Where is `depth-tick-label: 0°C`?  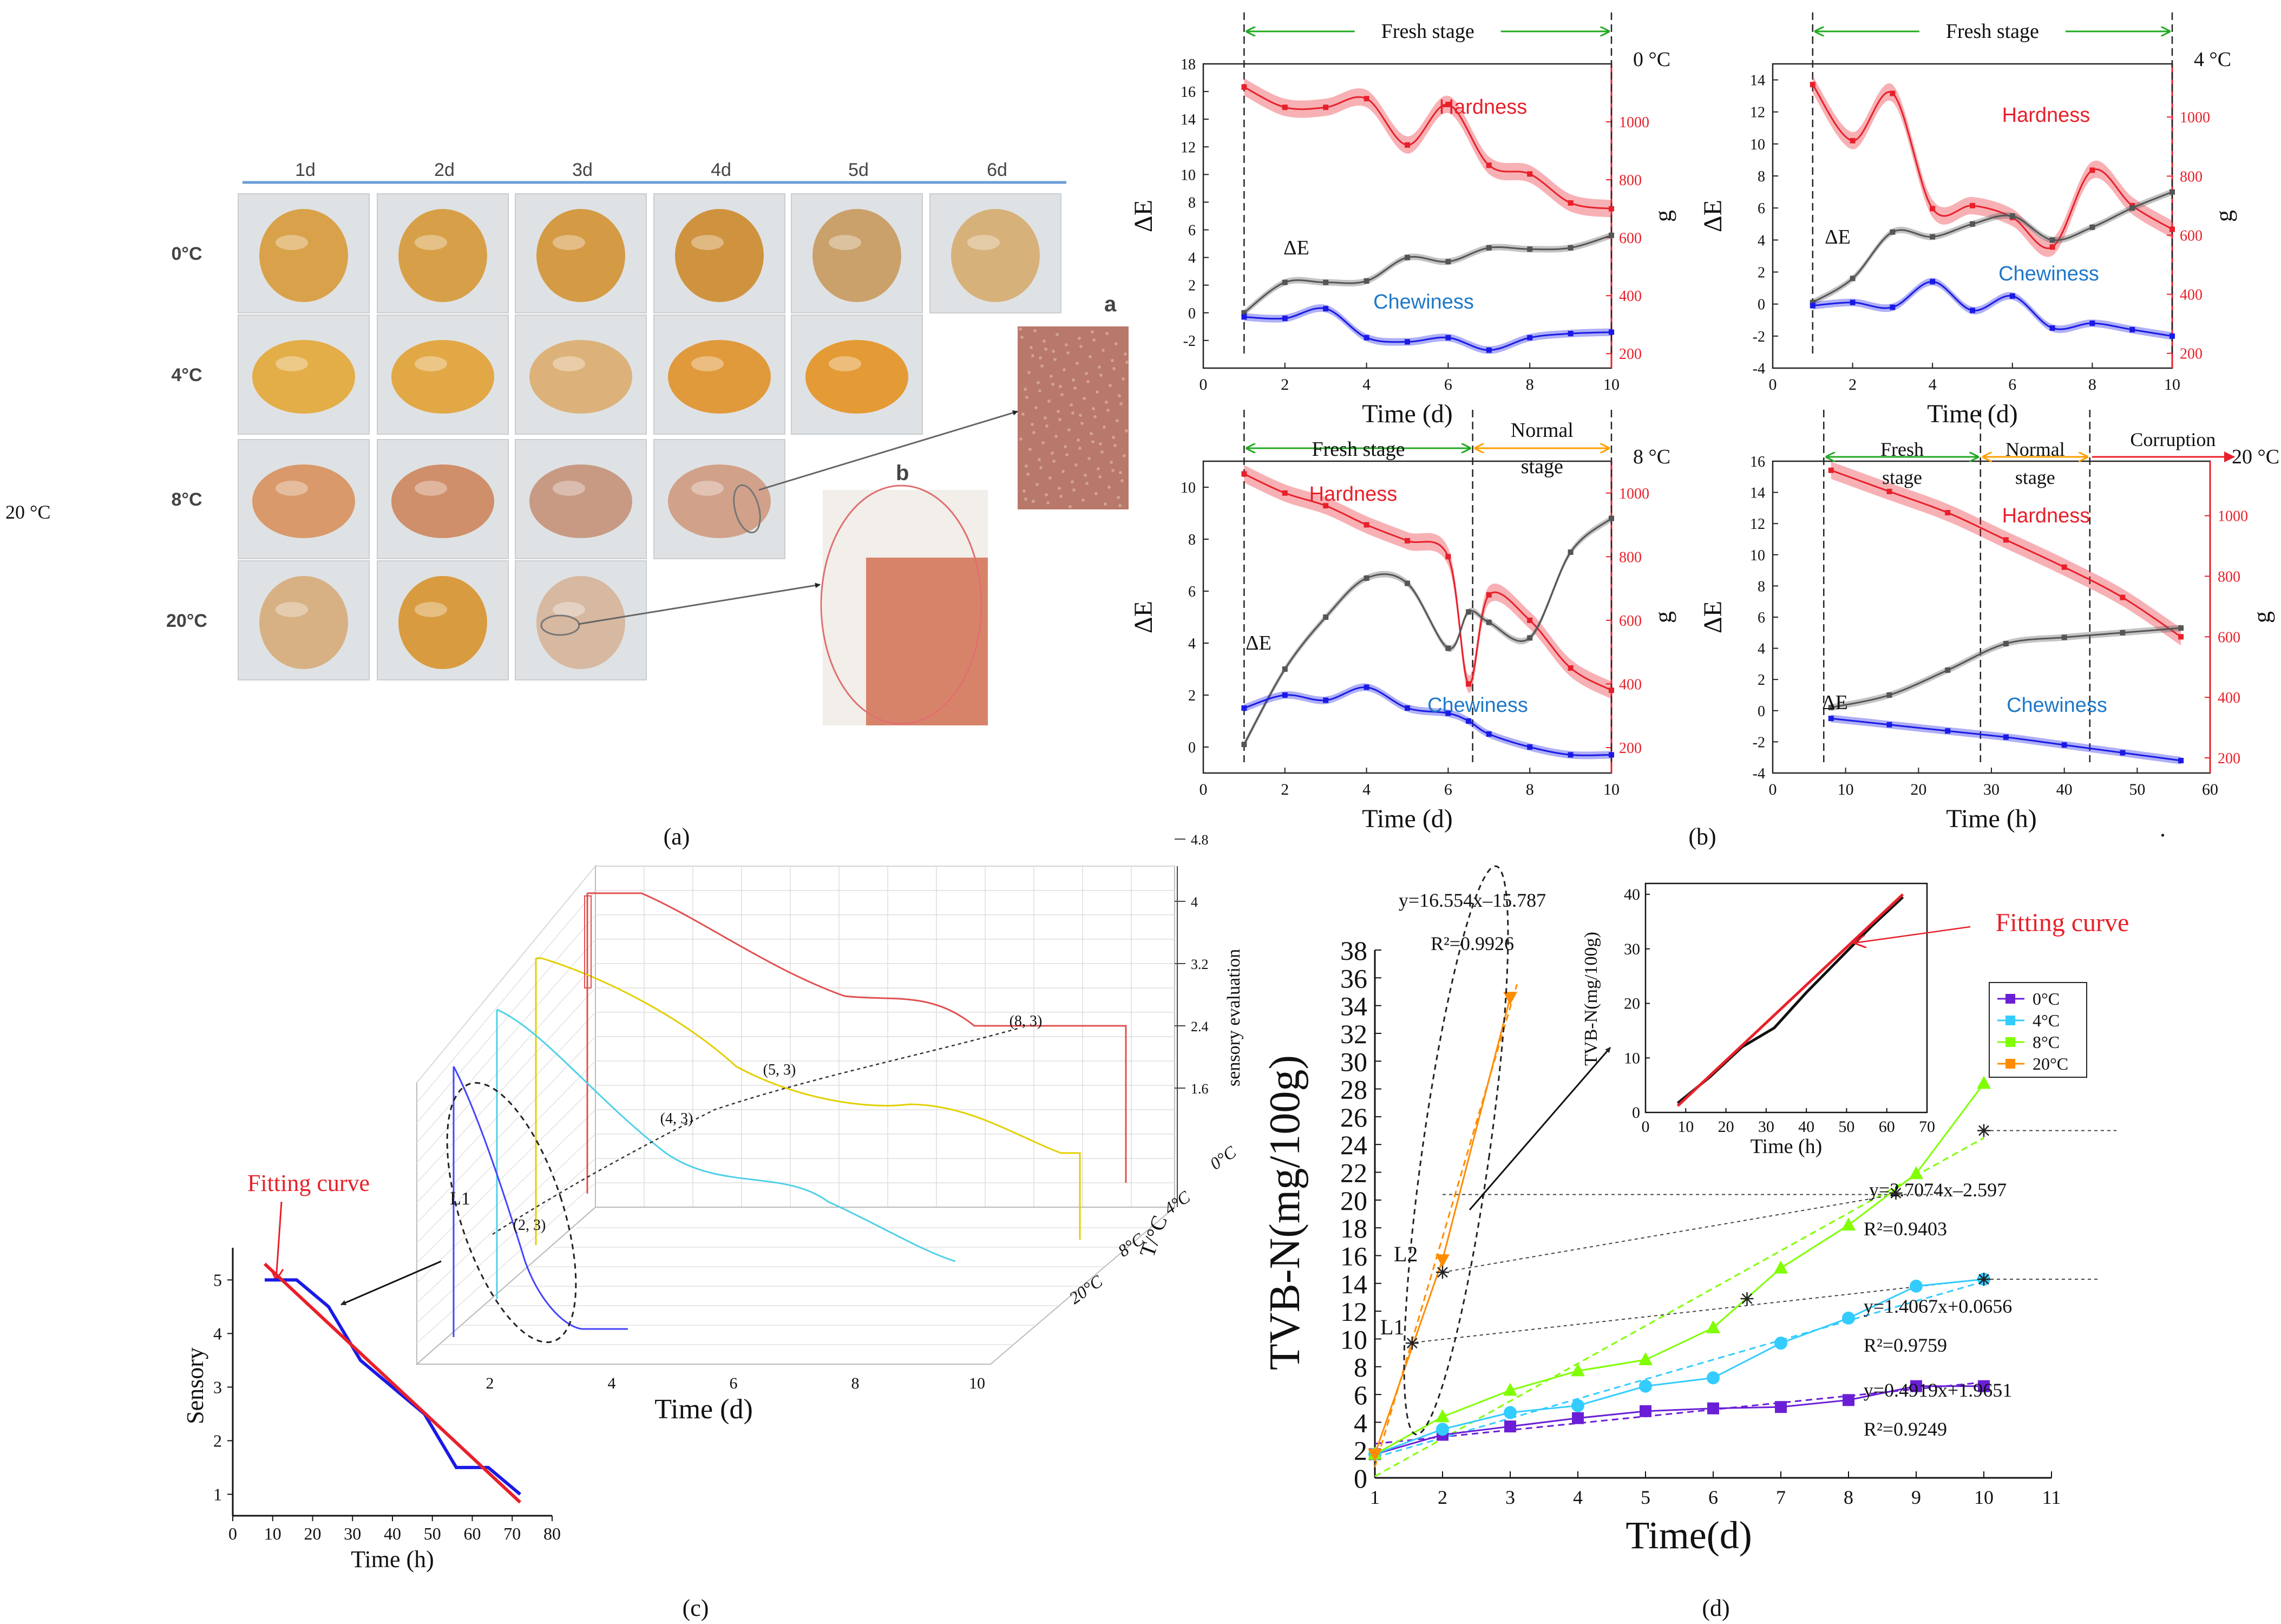
depth-tick-label: 0°C is located at coordinates (1223, 1158).